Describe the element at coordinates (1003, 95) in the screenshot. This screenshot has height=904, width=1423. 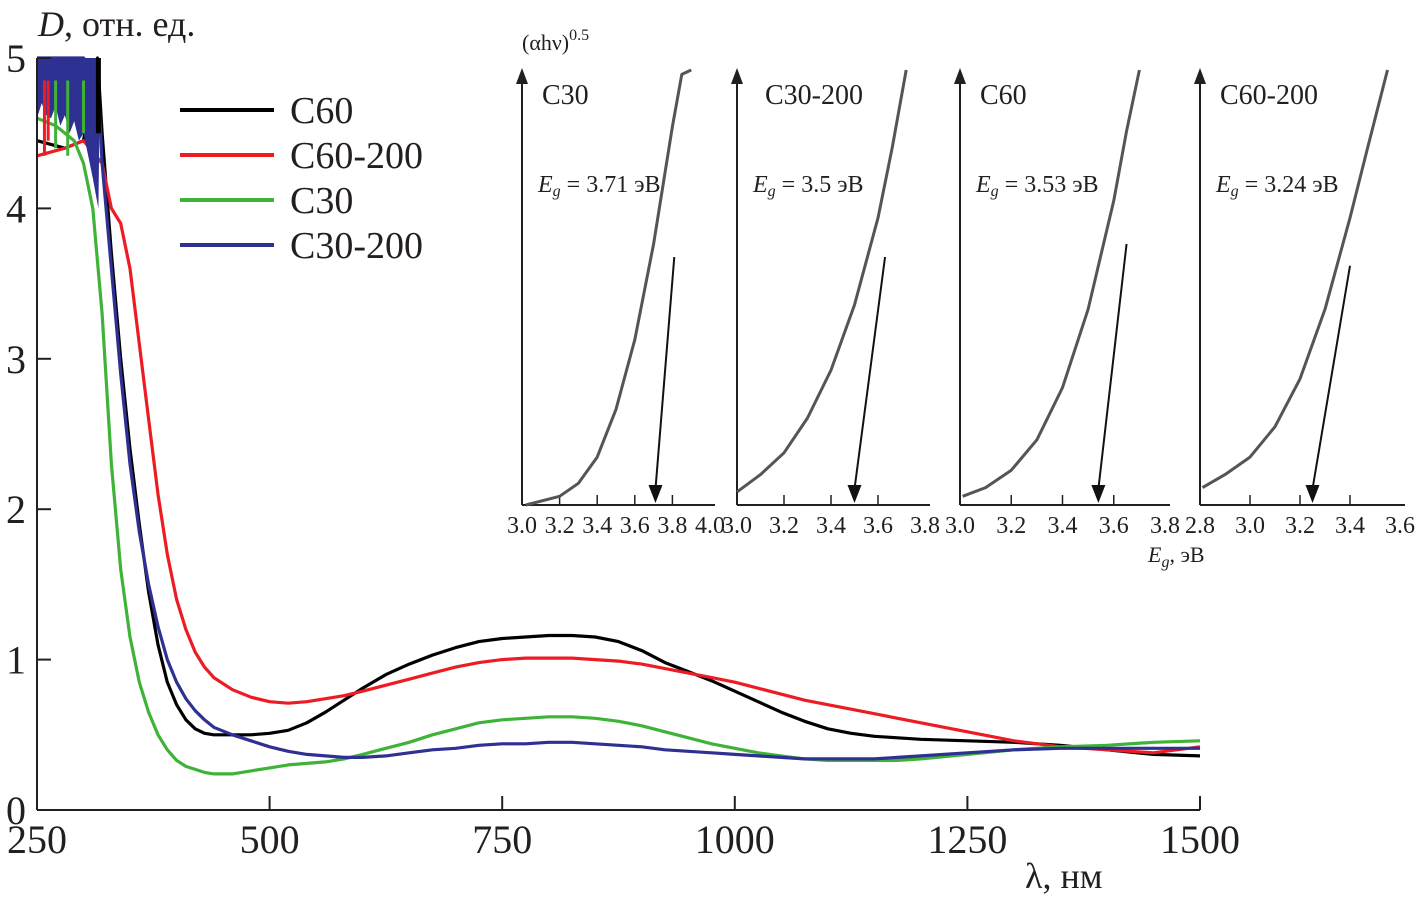
I see `inset-title: C60` at that location.